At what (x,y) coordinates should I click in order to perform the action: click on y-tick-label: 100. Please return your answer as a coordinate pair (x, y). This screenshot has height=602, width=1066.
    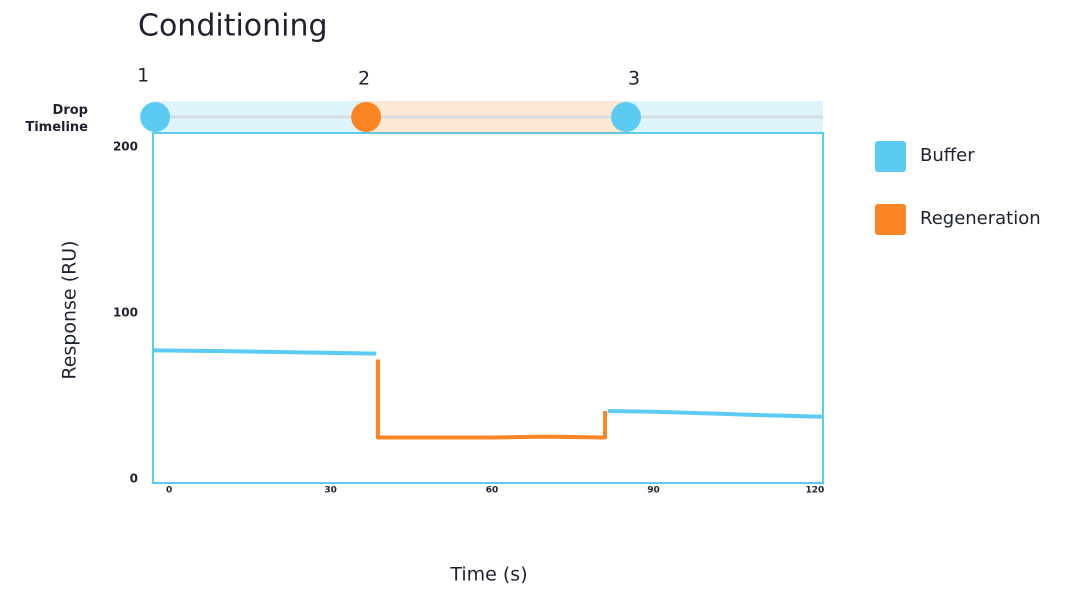
    Looking at the image, I should click on (125, 312).